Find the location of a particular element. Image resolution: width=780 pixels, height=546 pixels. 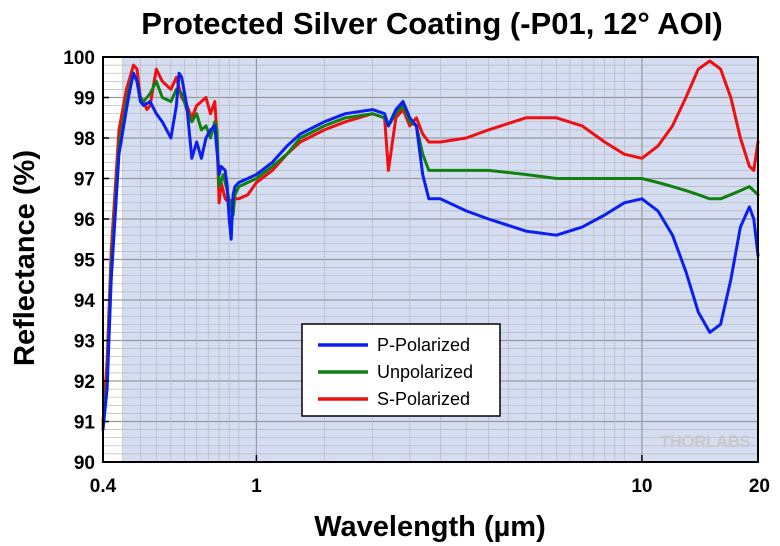

chart-title: Protected Silver Coating (-P01, 12° AOI) is located at coordinates (431, 23).